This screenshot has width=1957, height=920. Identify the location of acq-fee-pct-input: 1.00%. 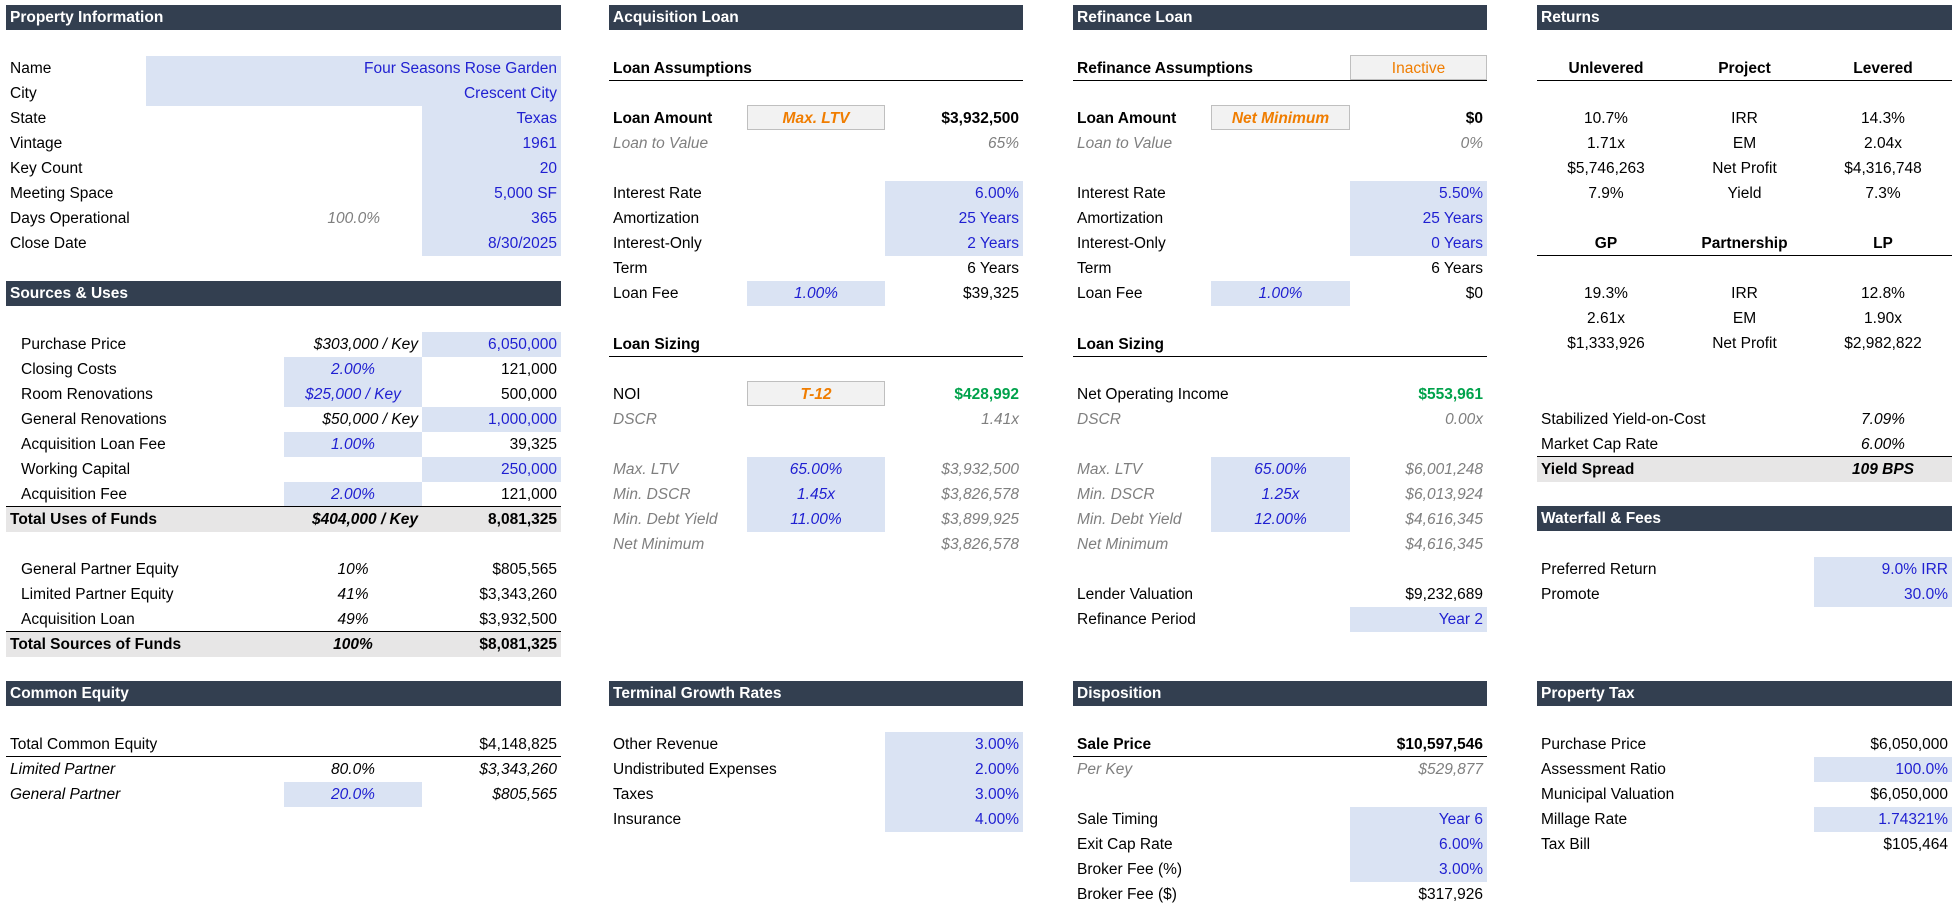
(816, 293).